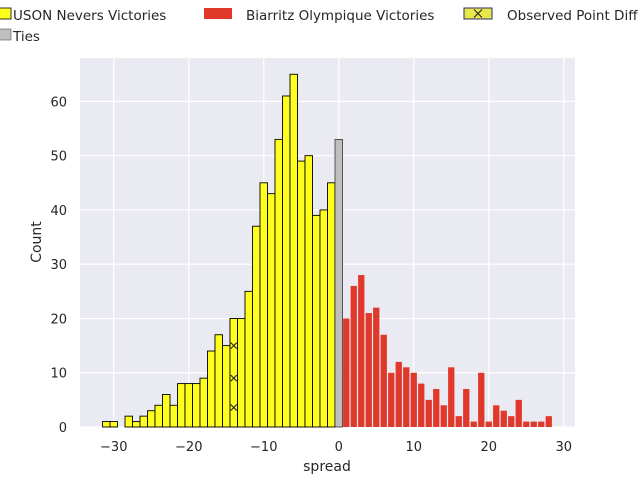 The width and height of the screenshot is (640, 480). What do you see at coordinates (563, 447) in the screenshot?
I see `x-tick-label: 30` at bounding box center [563, 447].